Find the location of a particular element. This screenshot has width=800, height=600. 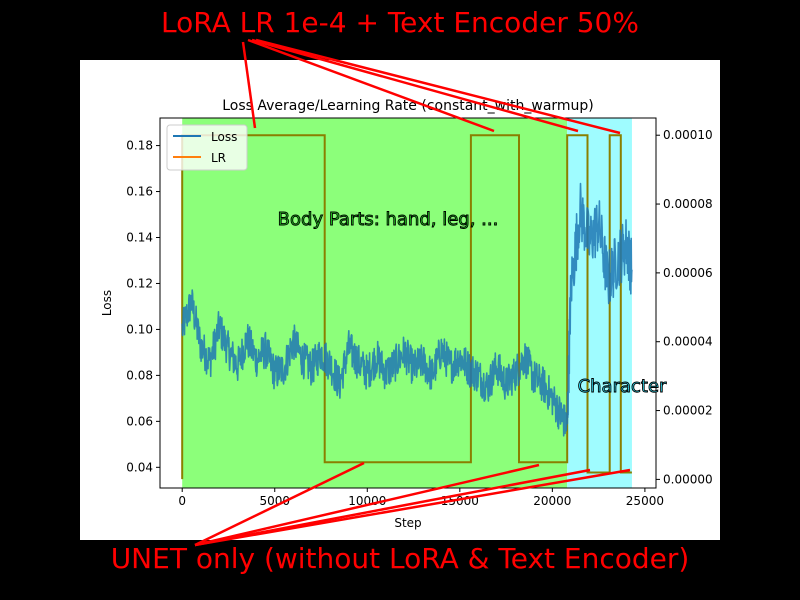

y-tick-label: 0.16 is located at coordinates (139, 192).